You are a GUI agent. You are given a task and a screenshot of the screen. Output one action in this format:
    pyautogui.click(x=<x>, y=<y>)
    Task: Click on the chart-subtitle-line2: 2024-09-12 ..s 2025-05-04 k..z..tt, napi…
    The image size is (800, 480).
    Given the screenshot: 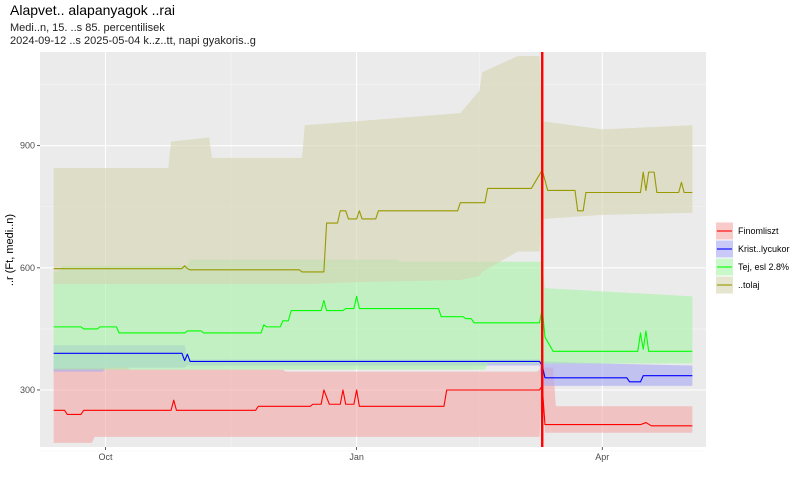 What is the action you would take?
    pyautogui.click(x=133, y=41)
    